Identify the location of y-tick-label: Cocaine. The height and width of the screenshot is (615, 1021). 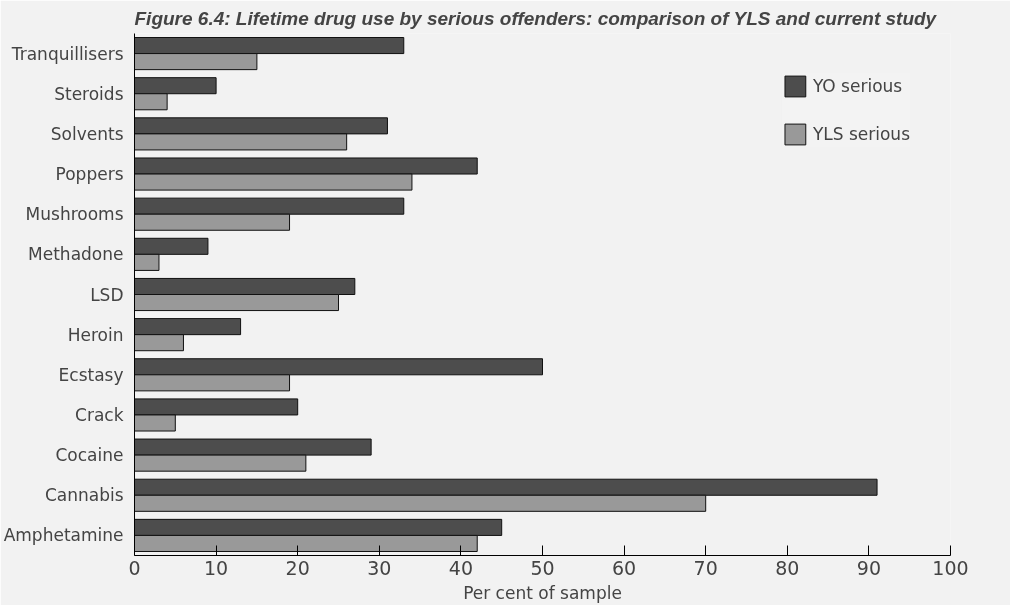
(89, 455).